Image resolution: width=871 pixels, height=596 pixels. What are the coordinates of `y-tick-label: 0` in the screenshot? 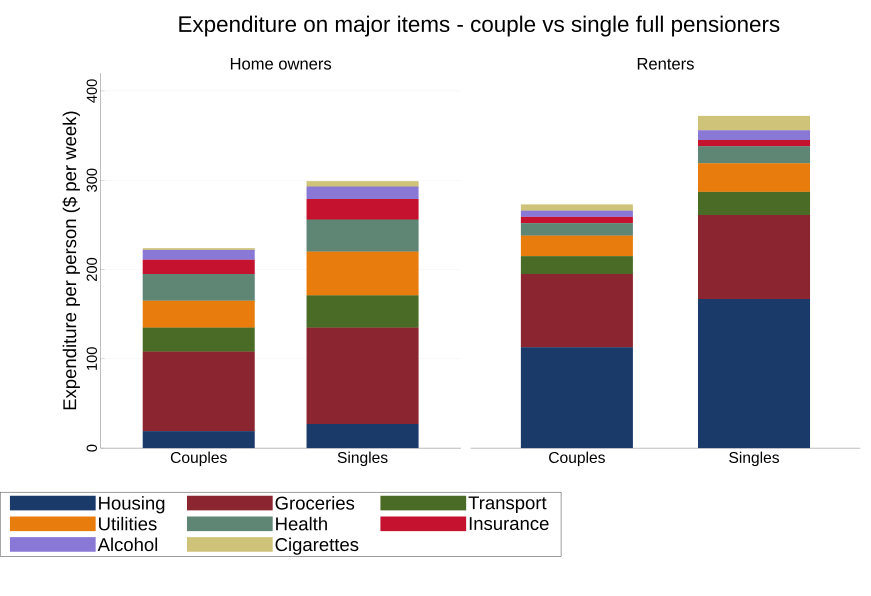 It's located at (91, 448).